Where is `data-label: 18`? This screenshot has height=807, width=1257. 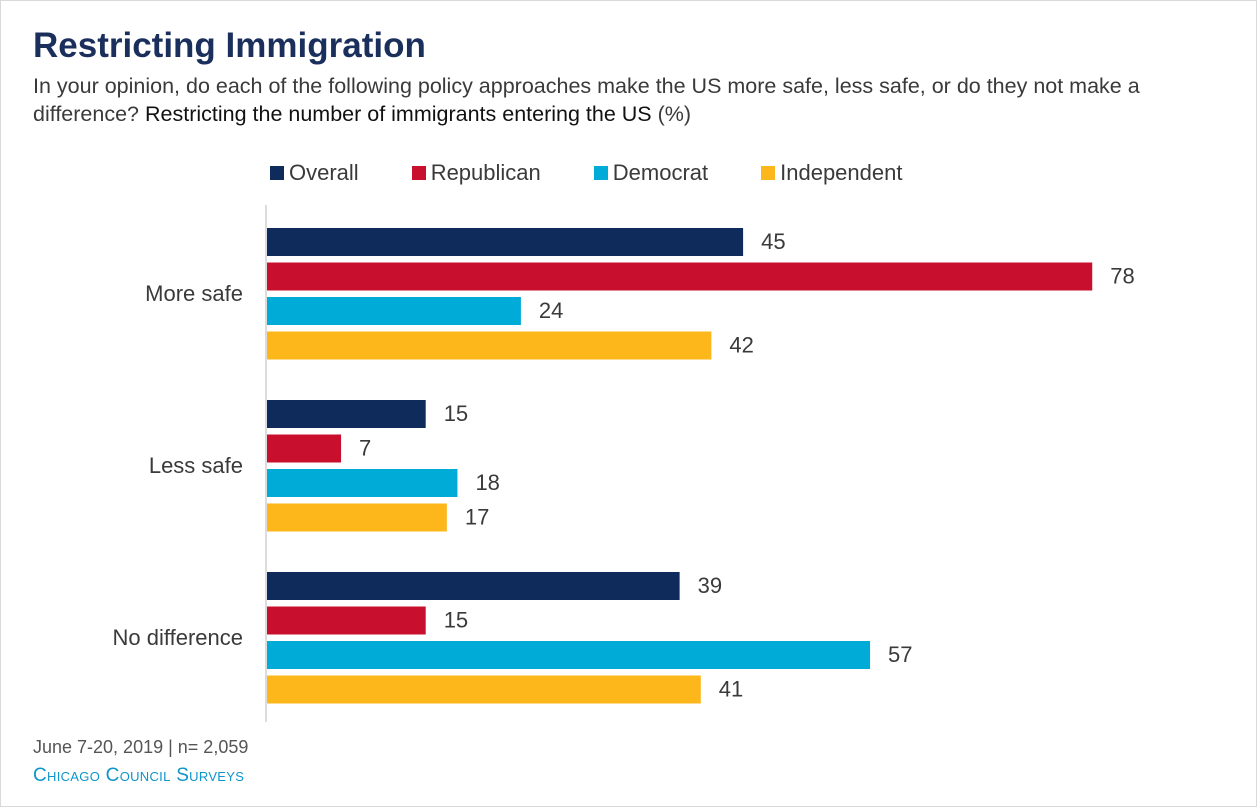
data-label: 18 is located at coordinates (487, 482).